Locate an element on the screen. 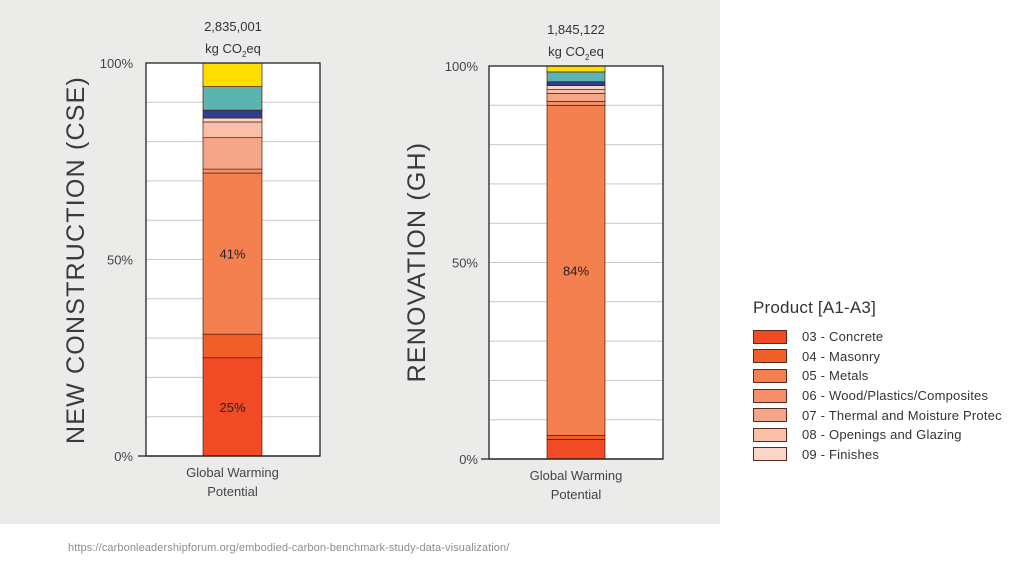  legend-label: 06 - Wood/Plastics/Composites is located at coordinates (895, 396).